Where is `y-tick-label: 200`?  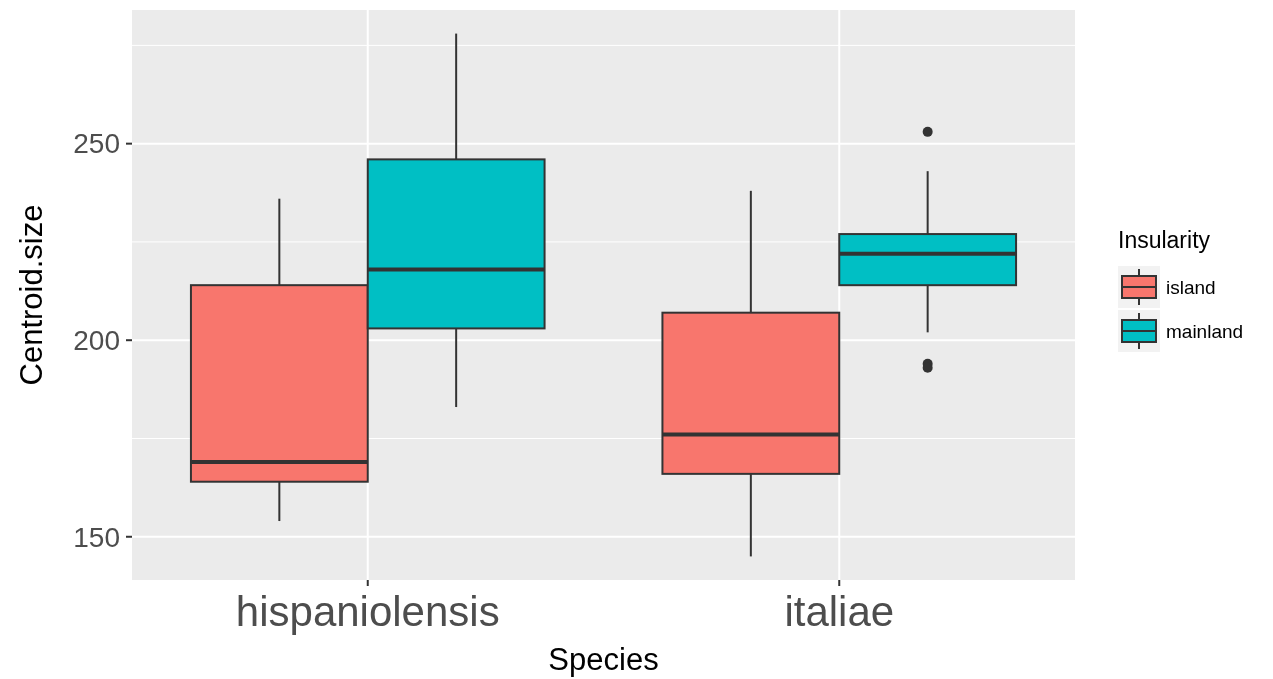
y-tick-label: 200 is located at coordinates (96, 341).